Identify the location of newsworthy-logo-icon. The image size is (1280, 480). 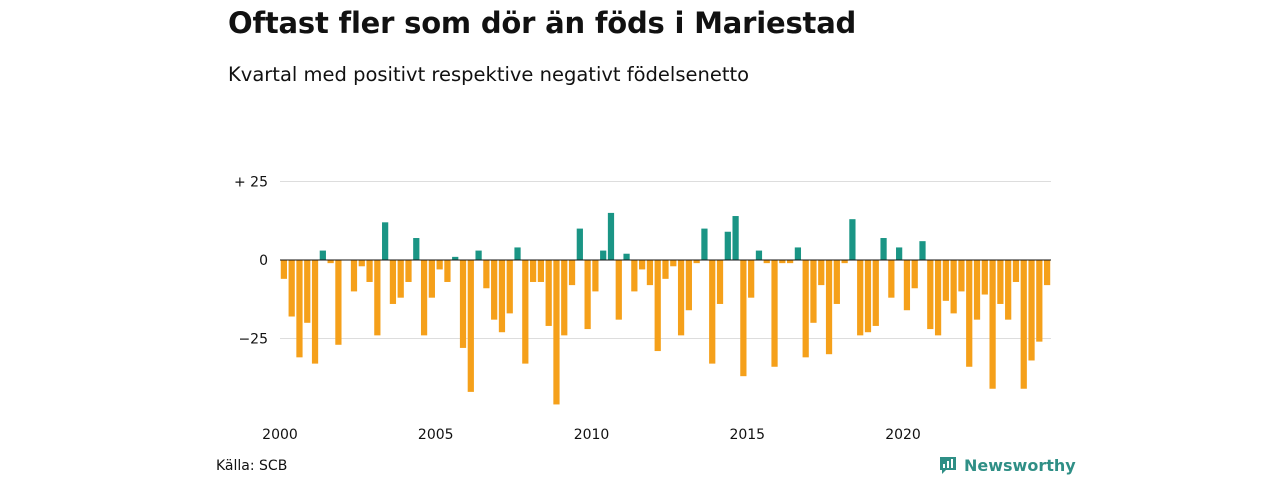
(948, 465).